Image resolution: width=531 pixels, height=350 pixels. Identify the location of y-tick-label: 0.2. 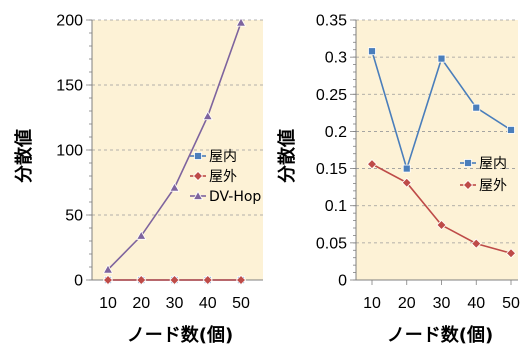
(336, 132).